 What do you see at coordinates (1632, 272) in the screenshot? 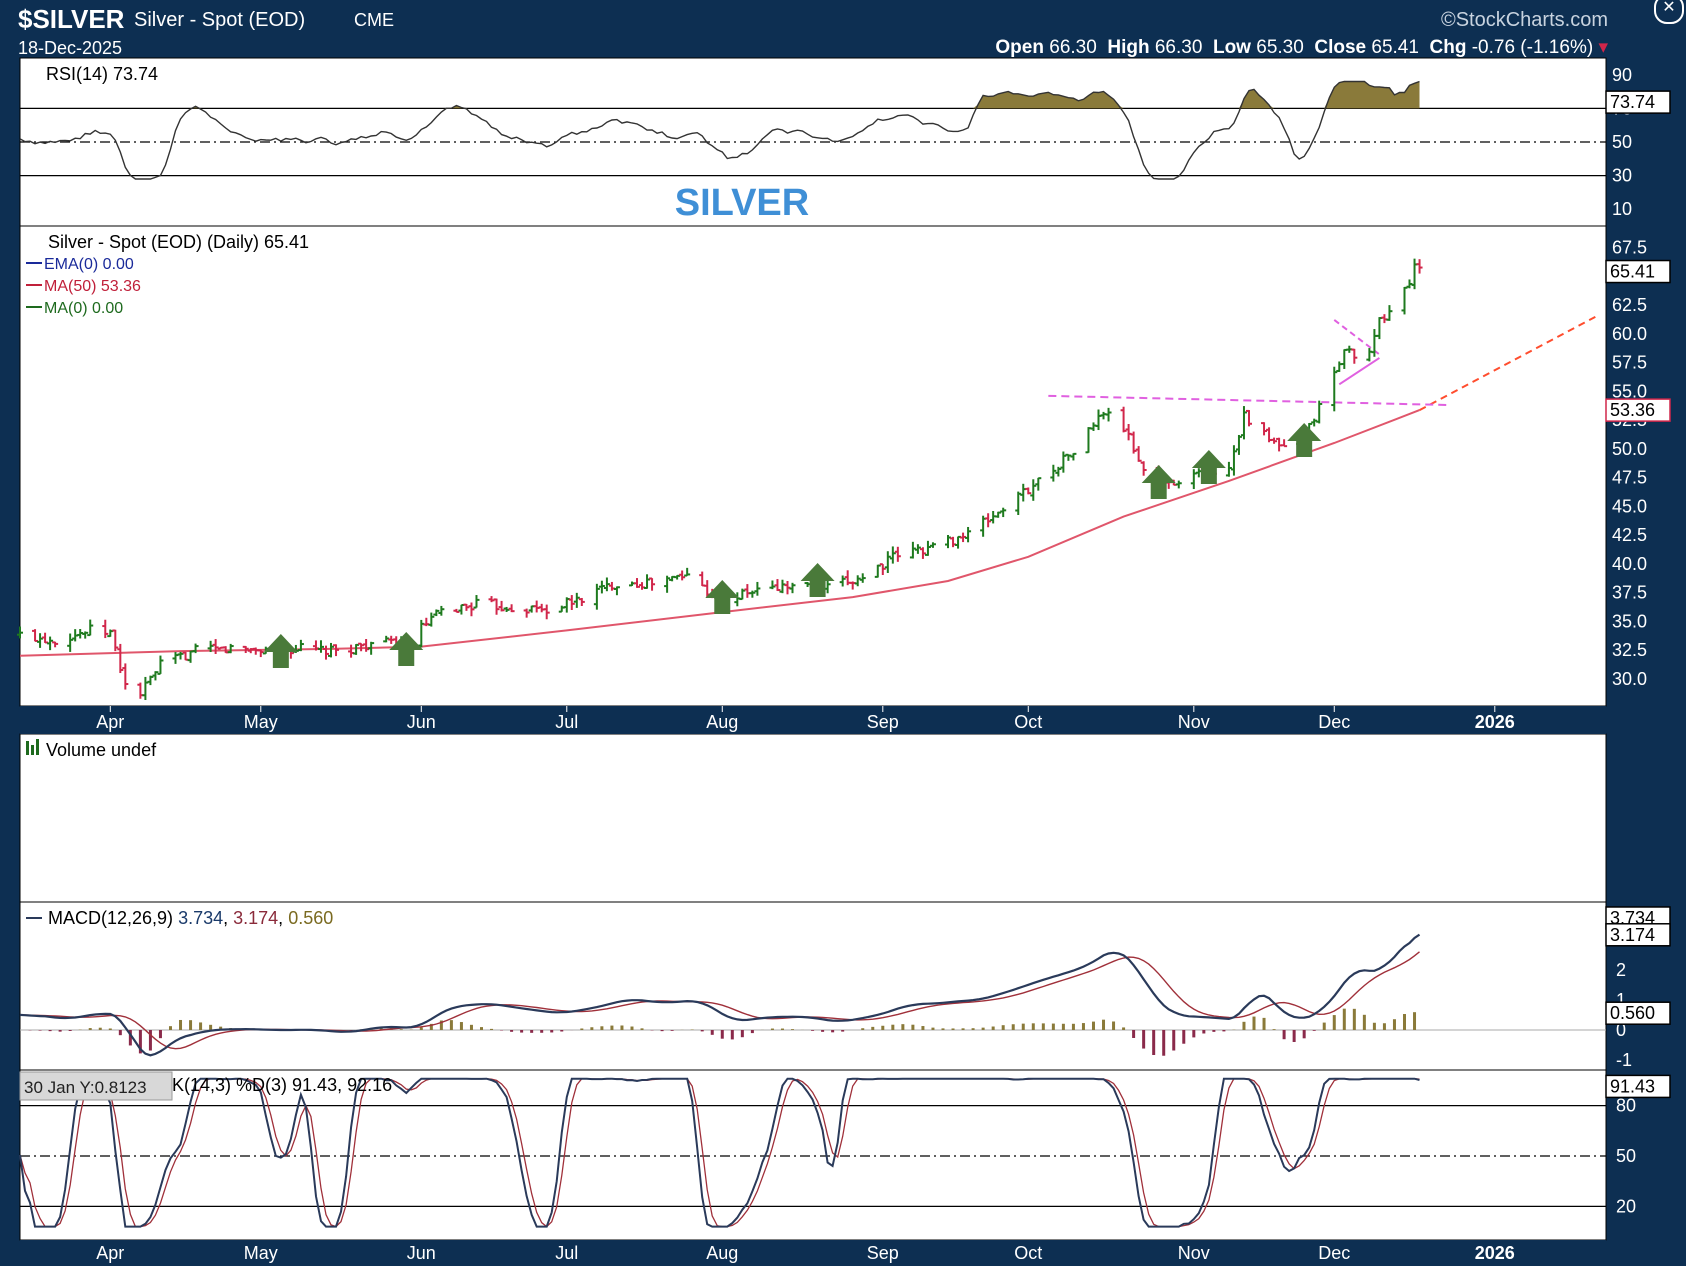
I see `last-price-tag: 65.41` at bounding box center [1632, 272].